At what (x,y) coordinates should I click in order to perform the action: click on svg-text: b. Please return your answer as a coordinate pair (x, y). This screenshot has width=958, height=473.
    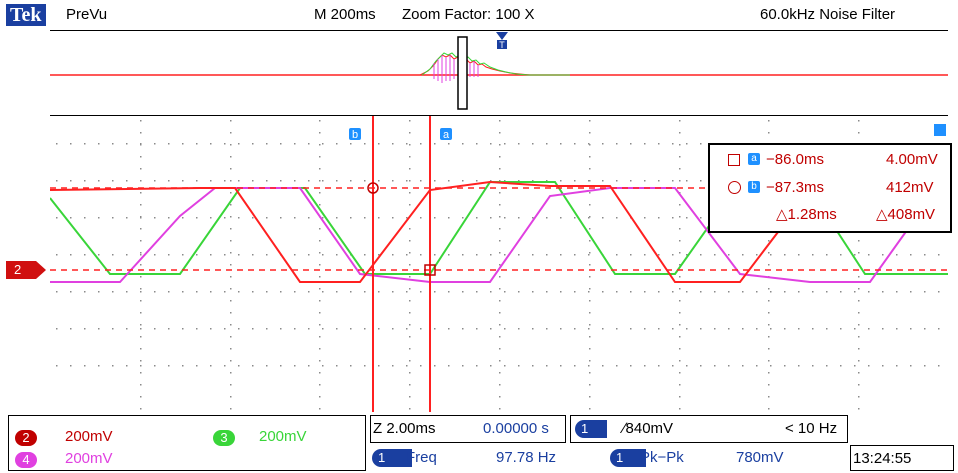
    Looking at the image, I should click on (355, 135).